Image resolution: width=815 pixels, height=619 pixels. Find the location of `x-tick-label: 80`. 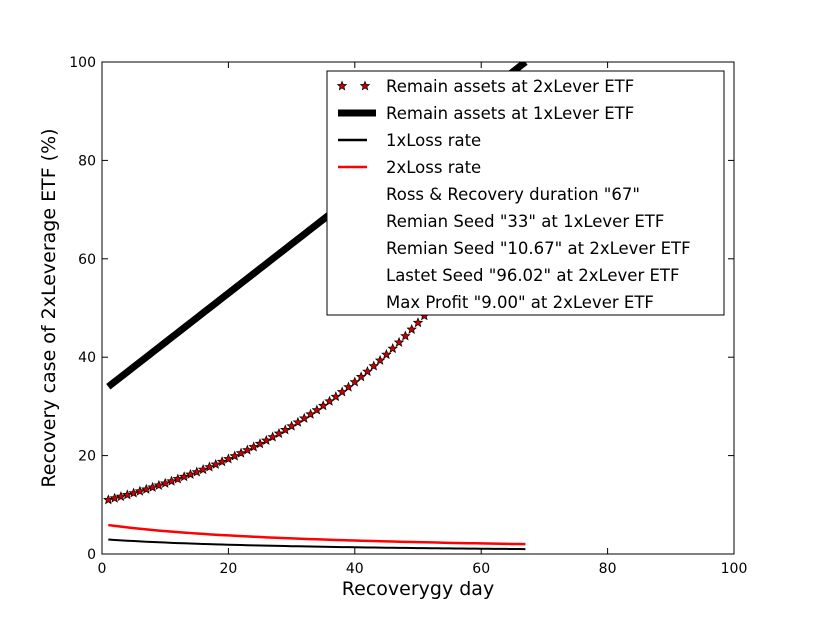

x-tick-label: 80 is located at coordinates (608, 569).